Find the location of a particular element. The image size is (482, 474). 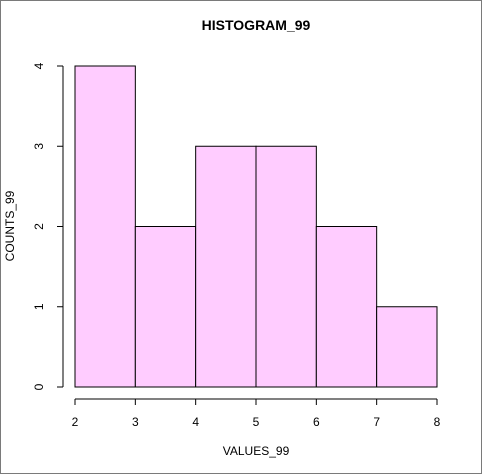

x-tick-label: 7 is located at coordinates (376, 422).